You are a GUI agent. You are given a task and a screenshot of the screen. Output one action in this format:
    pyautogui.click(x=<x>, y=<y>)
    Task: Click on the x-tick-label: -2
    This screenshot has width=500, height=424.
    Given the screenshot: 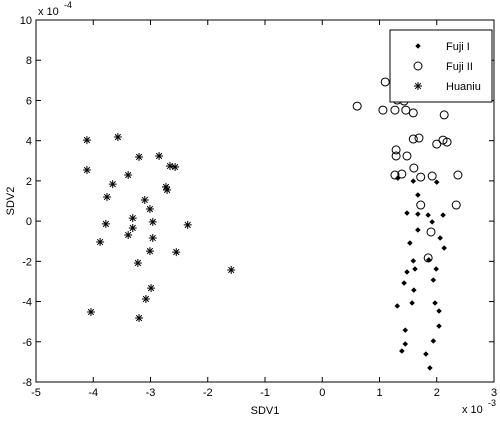 What is the action you would take?
    pyautogui.click(x=208, y=393)
    